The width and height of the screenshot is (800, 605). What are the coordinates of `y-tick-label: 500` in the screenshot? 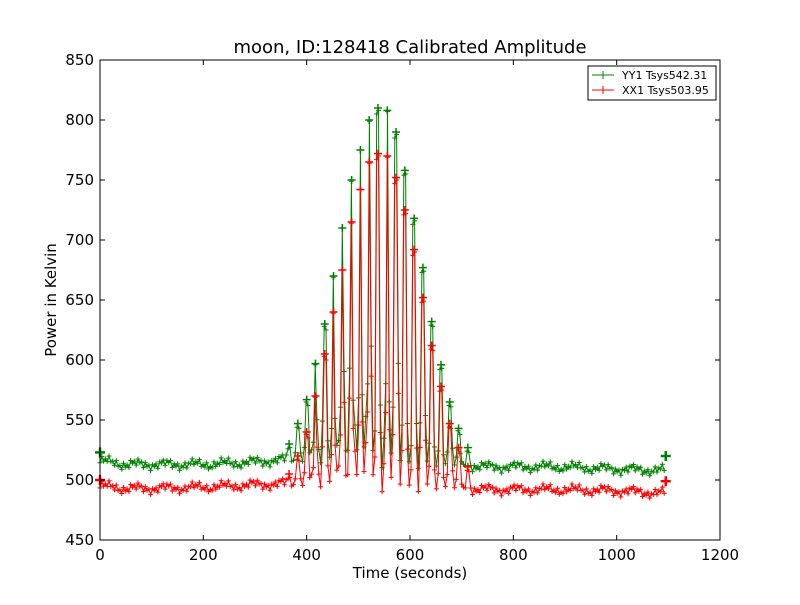 It's located at (79, 480).